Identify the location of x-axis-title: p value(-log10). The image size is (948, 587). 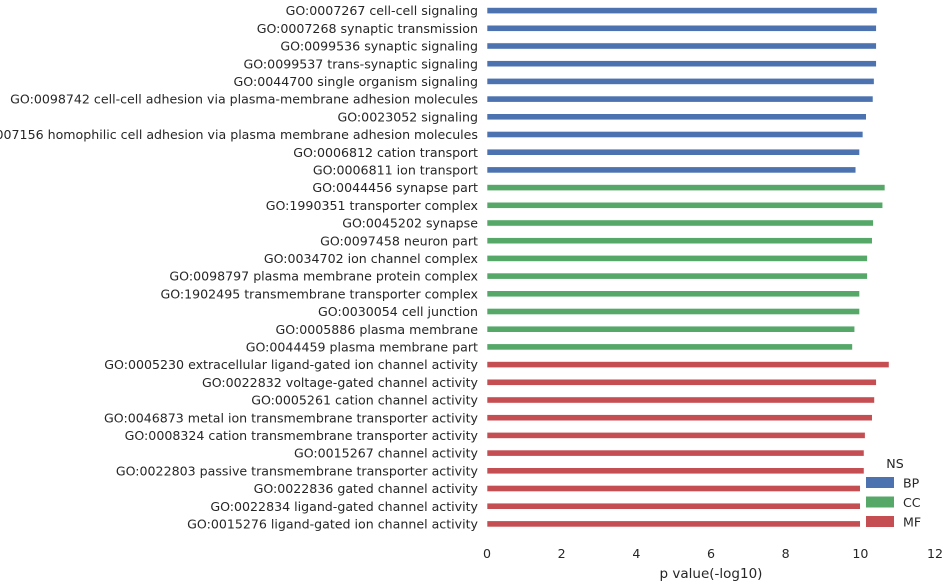
(711, 574).